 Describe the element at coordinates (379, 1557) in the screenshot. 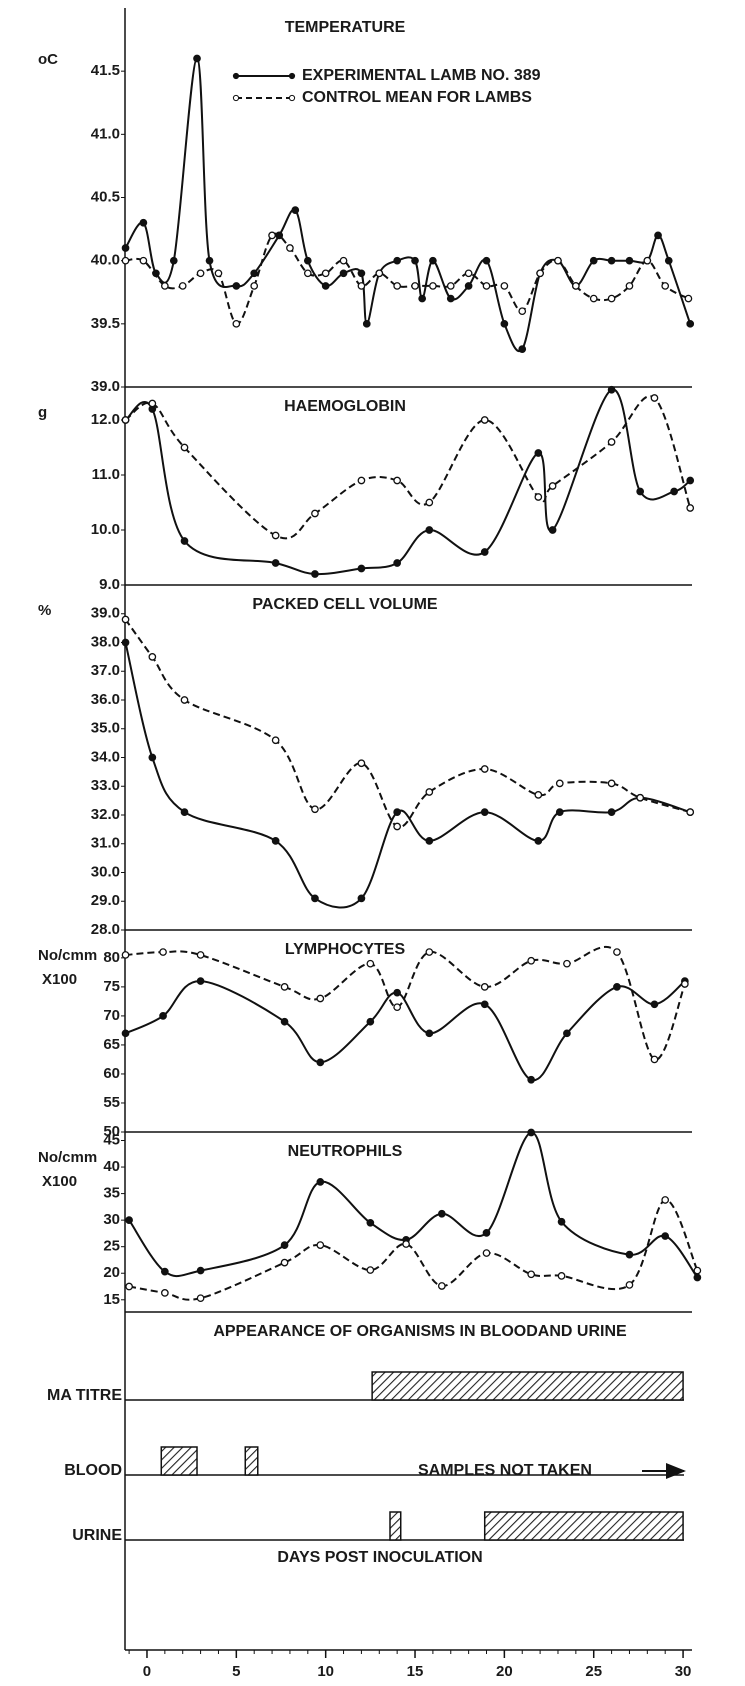

I see `x-axis-label: DAYS POST INOCULATION` at that location.